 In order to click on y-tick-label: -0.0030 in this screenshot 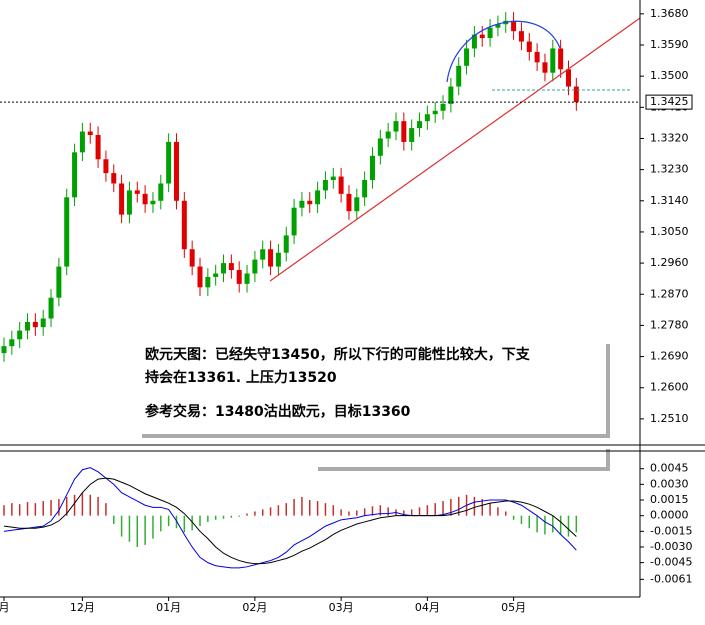, I will do `click(671, 546)`.